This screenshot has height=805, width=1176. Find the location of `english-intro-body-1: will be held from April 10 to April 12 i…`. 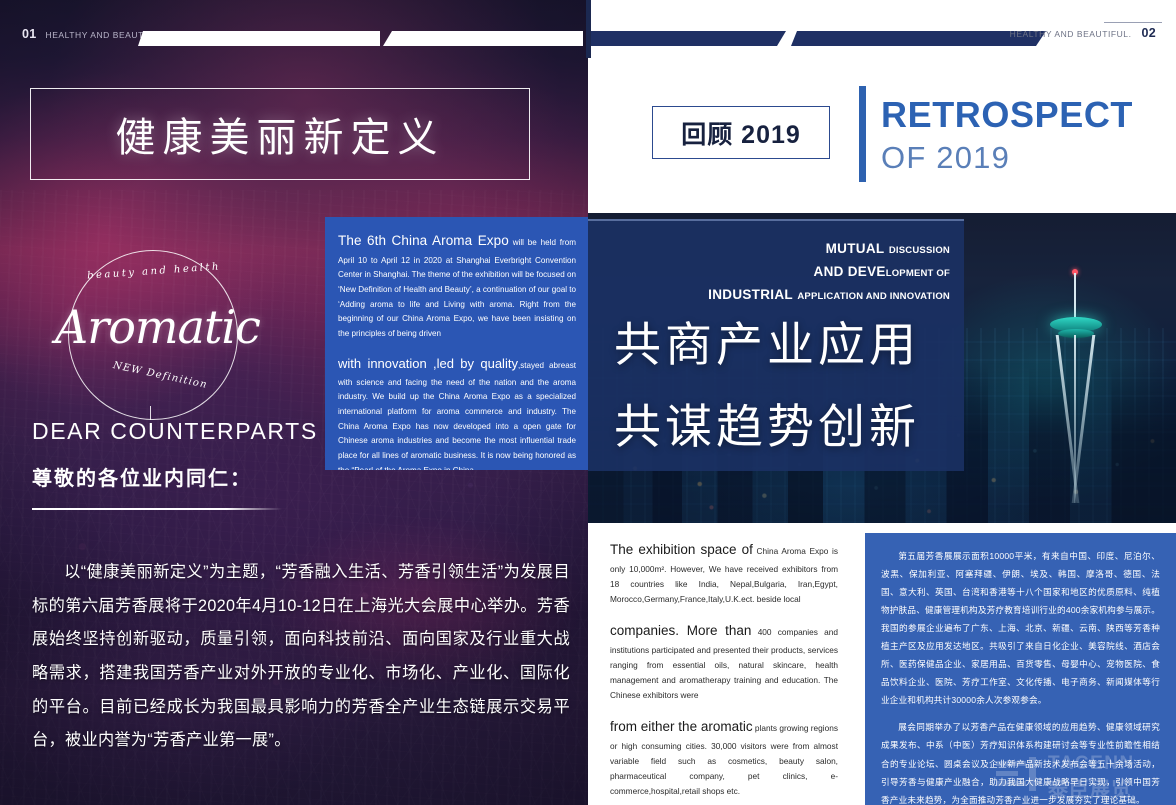

english-intro-body-1: will be held from April 10 to April 12 i… is located at coordinates (457, 288).